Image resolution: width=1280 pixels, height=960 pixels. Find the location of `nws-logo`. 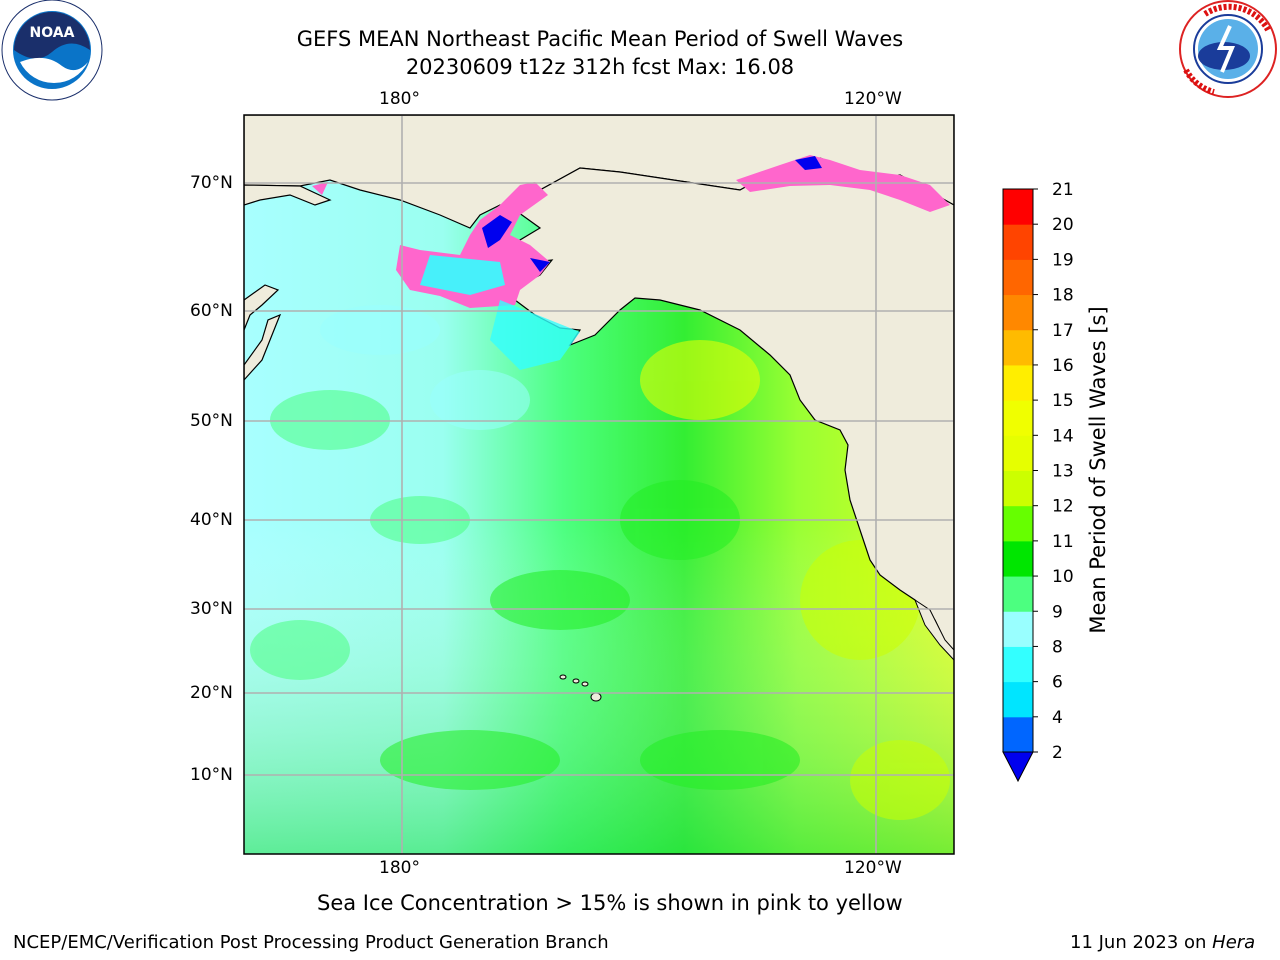

nws-logo is located at coordinates (1228, 49).